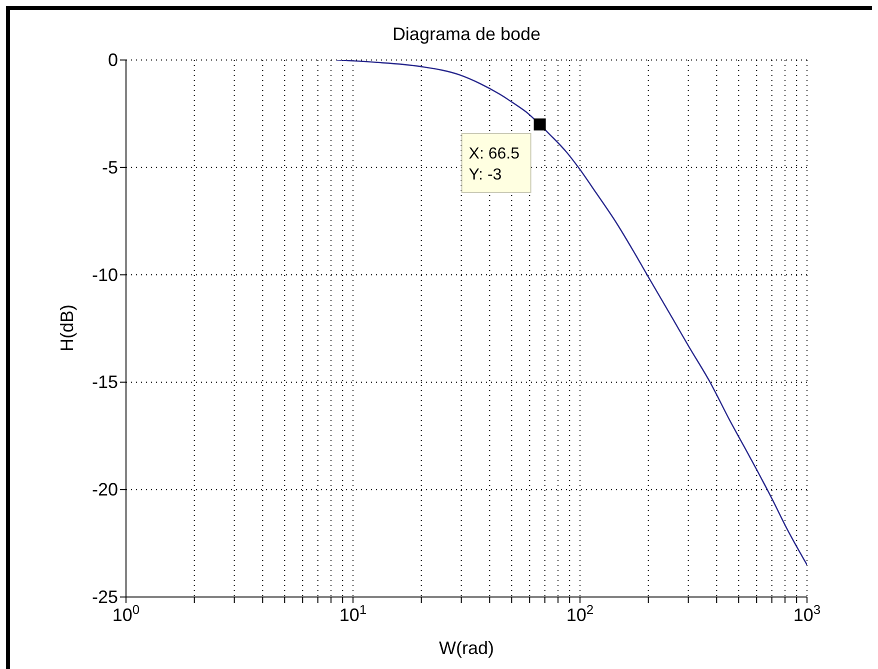 This screenshot has width=878, height=669. Describe the element at coordinates (105, 490) in the screenshot. I see `y-tick-label: -20` at that location.